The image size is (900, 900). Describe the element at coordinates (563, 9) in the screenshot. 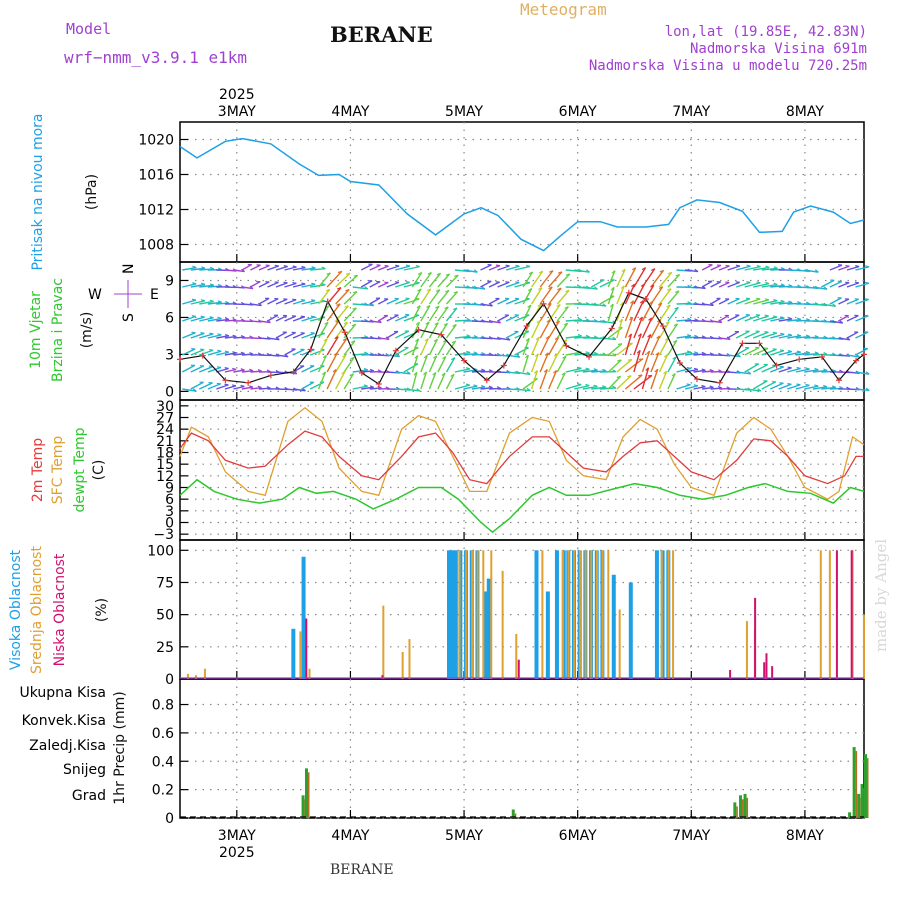

I see `product-title: Meteogram` at that location.